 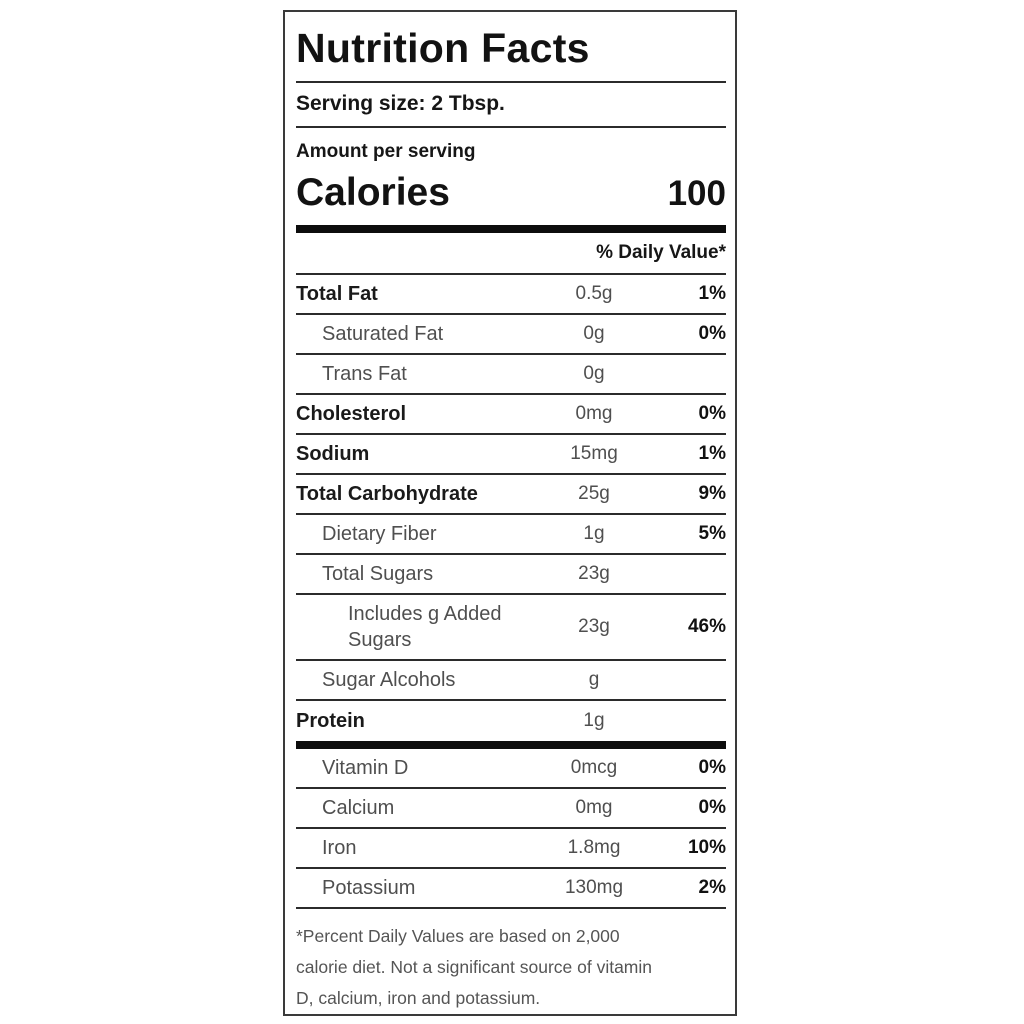 I want to click on nutrient-daily-value: 46%, so click(x=706, y=626).